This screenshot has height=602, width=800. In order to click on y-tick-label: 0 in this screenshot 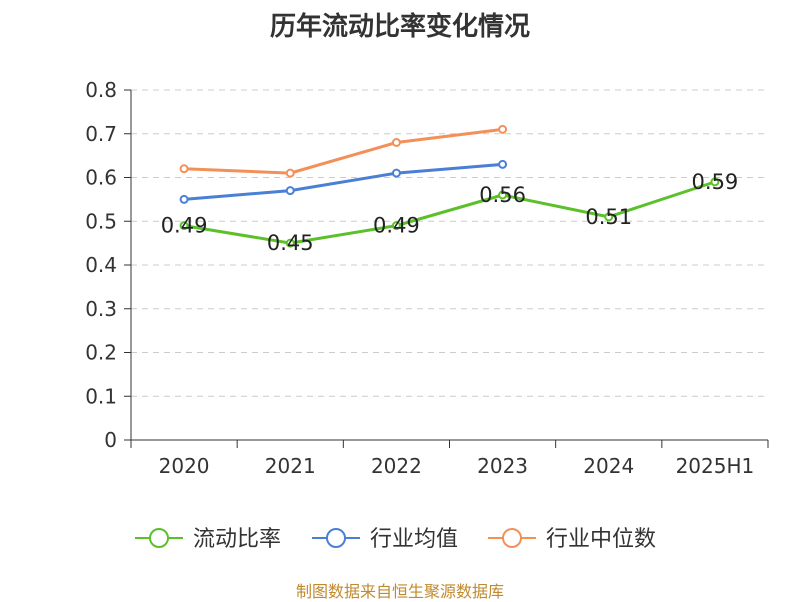, I will do `click(110, 440)`.